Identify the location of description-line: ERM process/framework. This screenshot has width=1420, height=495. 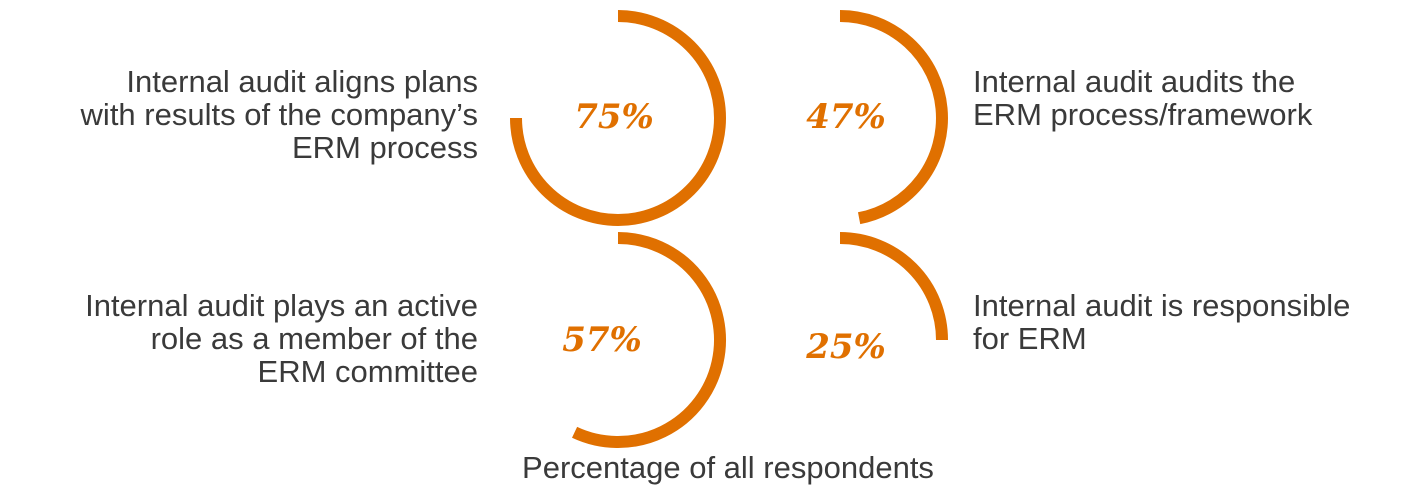
(1143, 114).